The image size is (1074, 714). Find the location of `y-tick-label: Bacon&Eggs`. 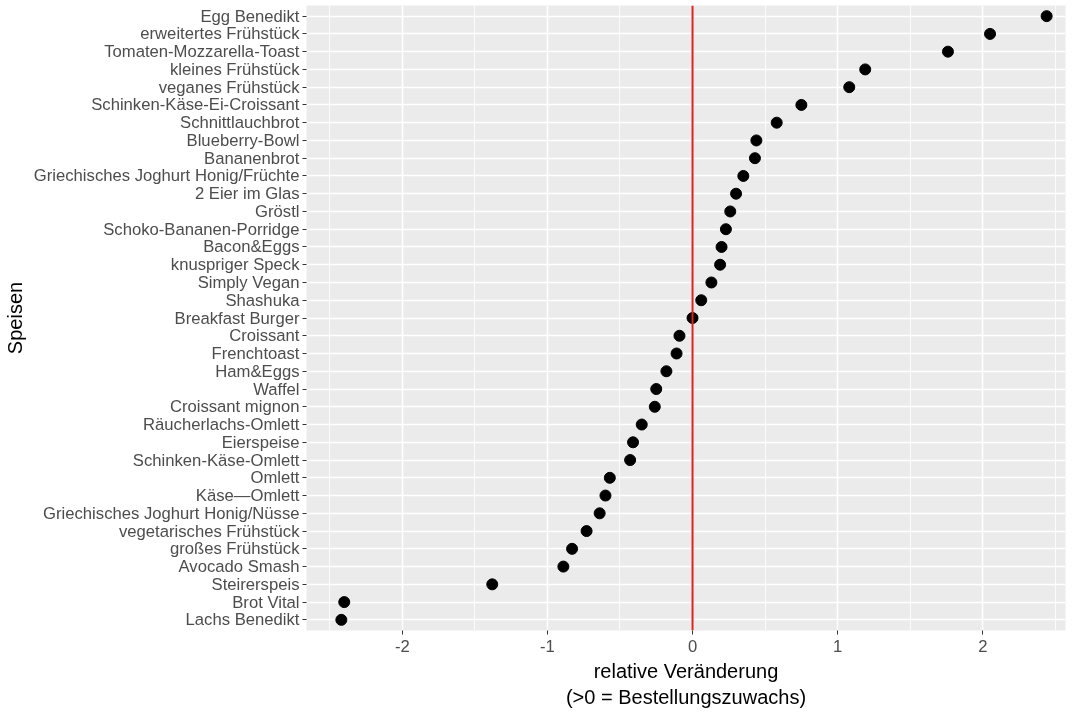

y-tick-label: Bacon&Eggs is located at coordinates (251, 247).